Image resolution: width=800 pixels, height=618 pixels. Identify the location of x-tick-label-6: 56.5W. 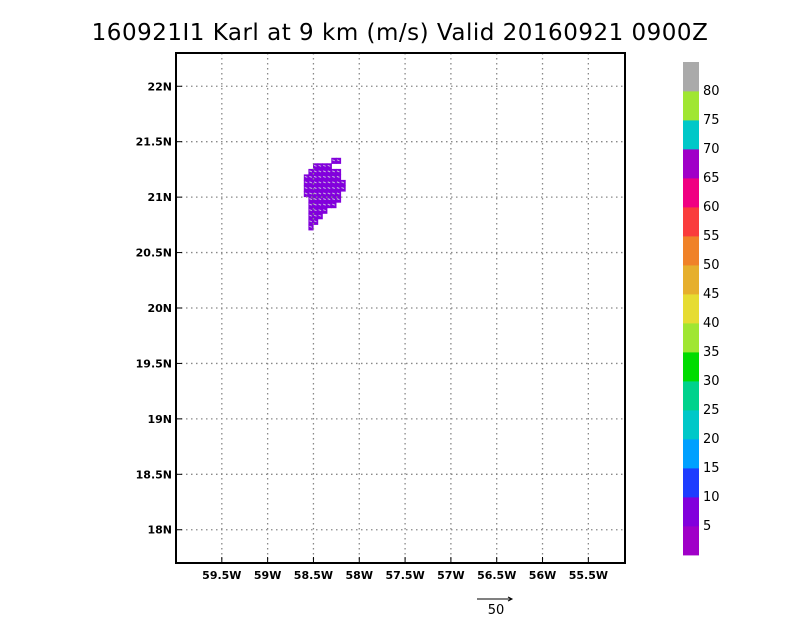
(496, 575).